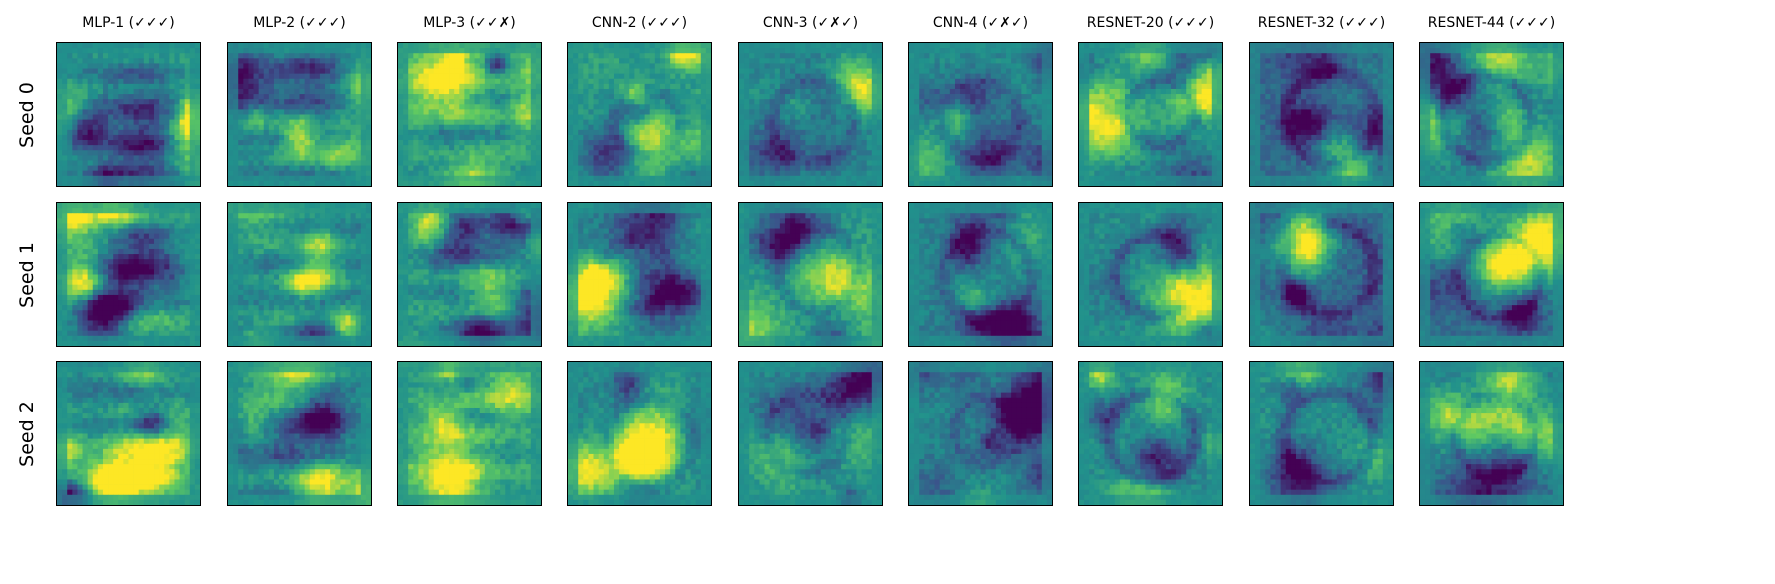 This screenshot has width=1775, height=584. Describe the element at coordinates (27, 275) in the screenshot. I see `row-label: Seed 1` at that location.